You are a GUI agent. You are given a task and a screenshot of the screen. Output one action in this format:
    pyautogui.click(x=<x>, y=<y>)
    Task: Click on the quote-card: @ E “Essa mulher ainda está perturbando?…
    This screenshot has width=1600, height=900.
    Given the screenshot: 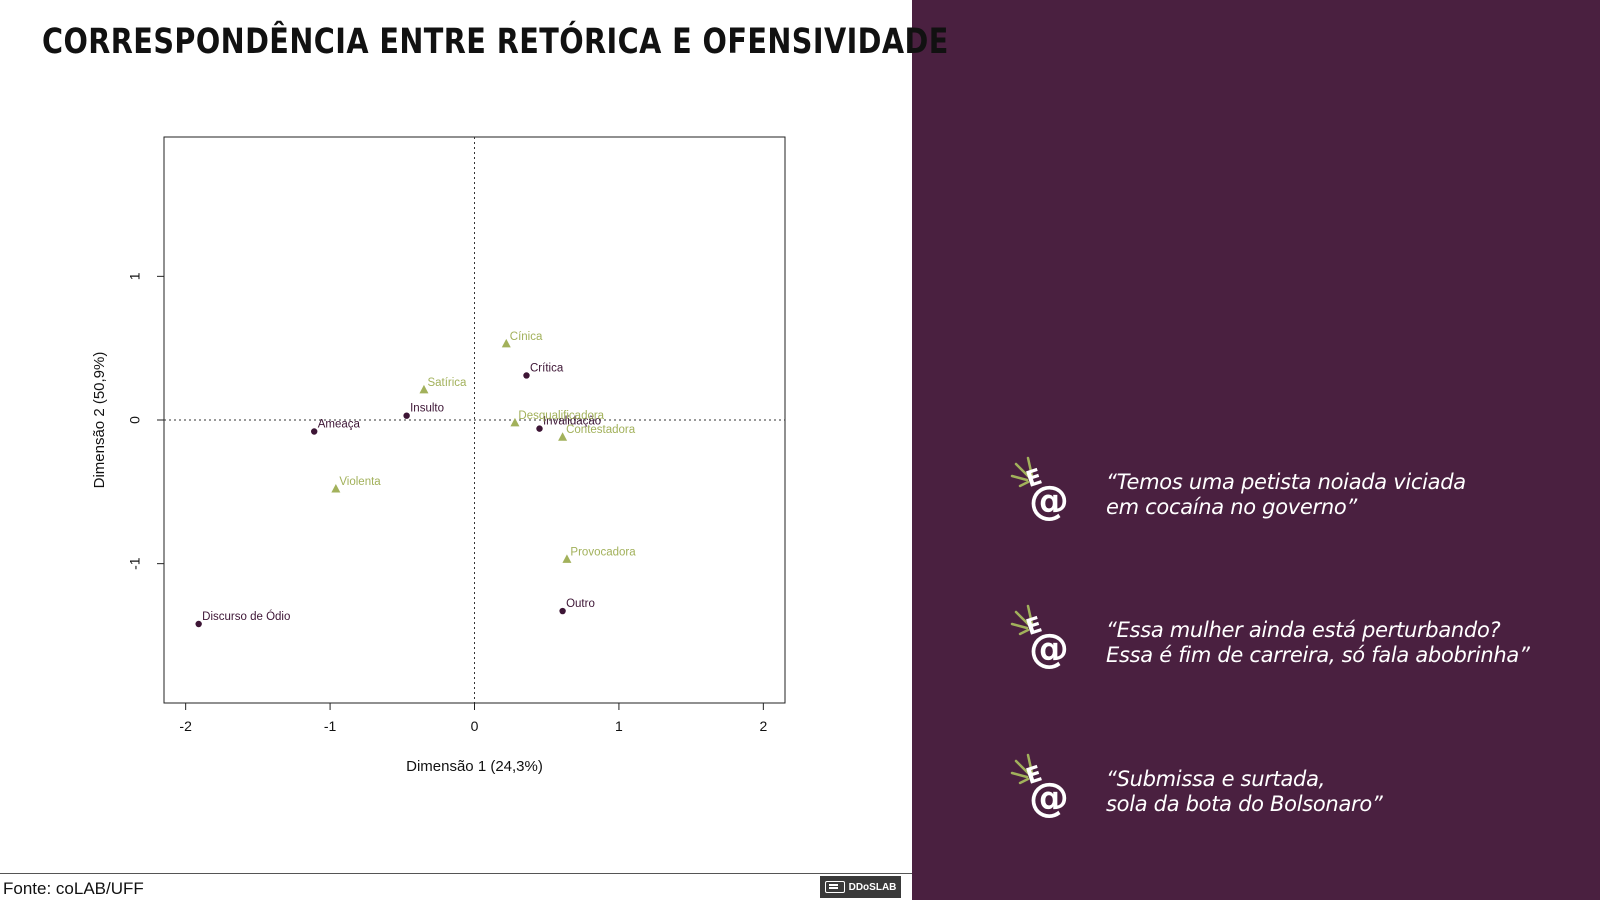 What is the action you would take?
    pyautogui.click(x=1290, y=640)
    